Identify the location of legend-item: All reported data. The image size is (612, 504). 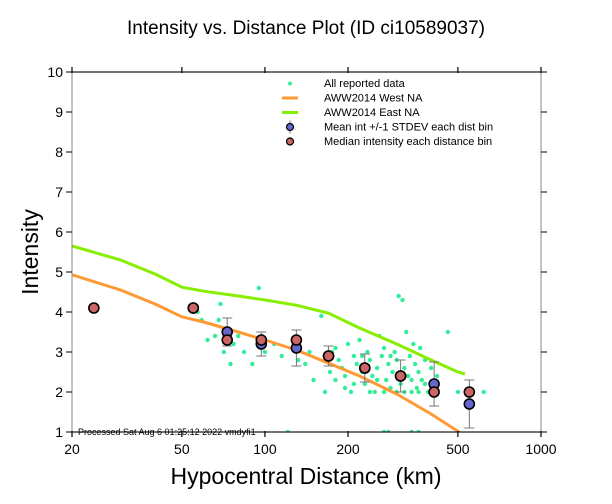
(347, 84).